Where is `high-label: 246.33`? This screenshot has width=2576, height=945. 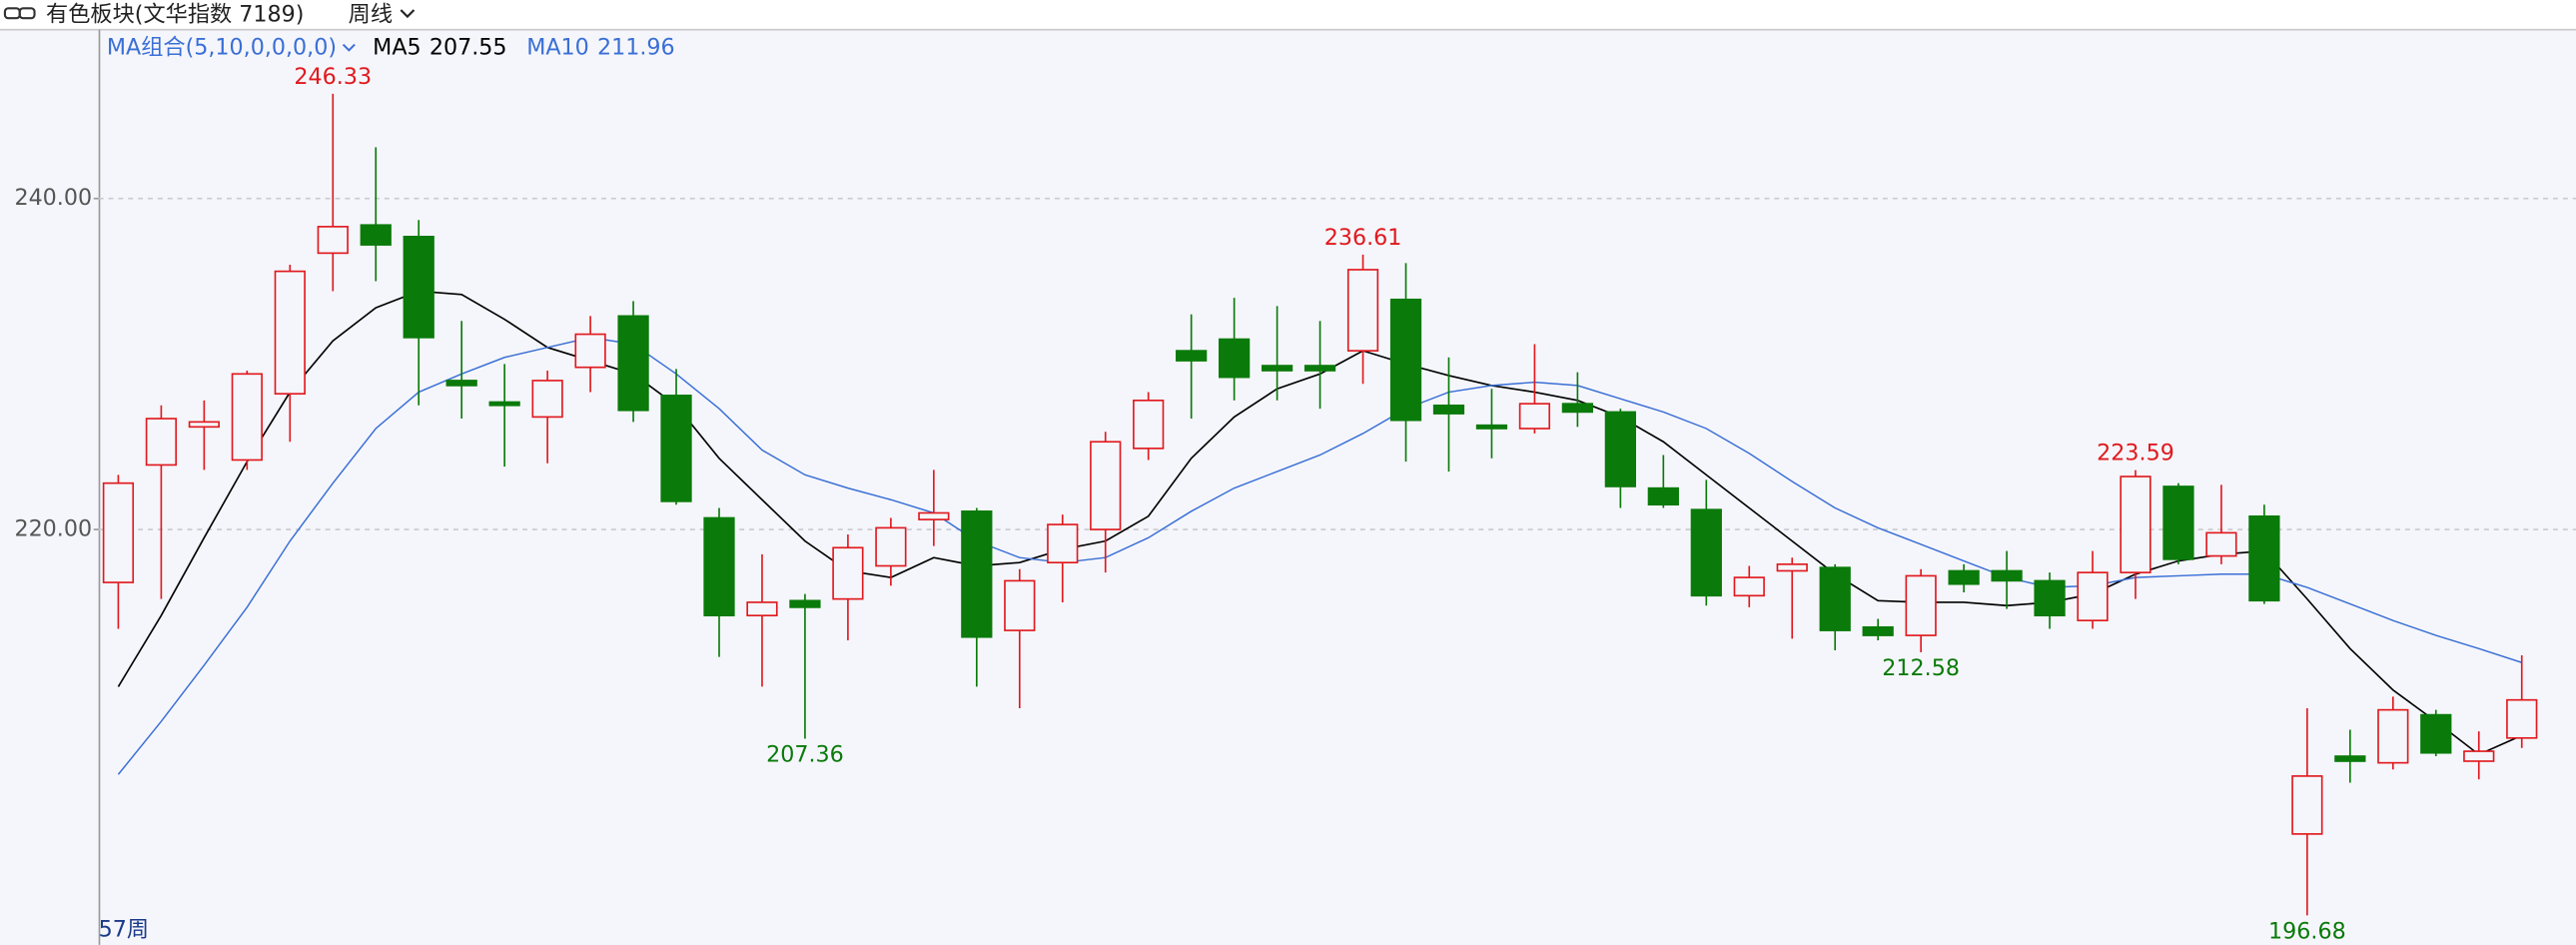
high-label: 246.33 is located at coordinates (333, 77).